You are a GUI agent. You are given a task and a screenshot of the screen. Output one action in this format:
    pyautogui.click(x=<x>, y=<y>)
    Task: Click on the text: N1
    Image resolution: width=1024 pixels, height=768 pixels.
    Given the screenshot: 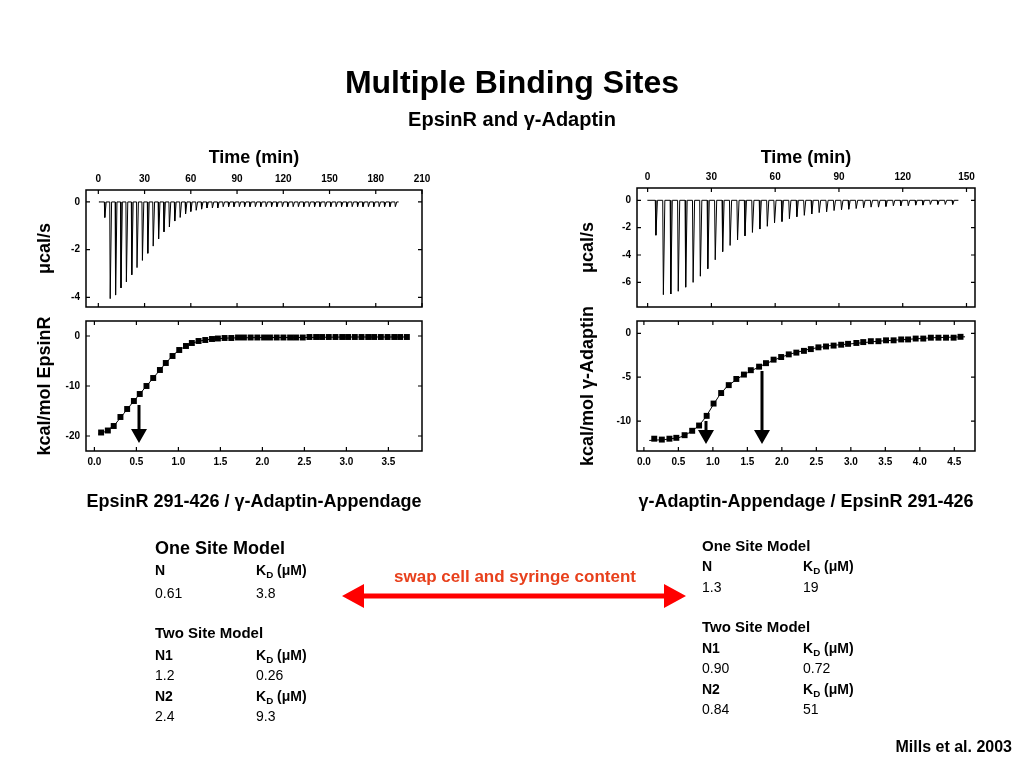 What is the action you would take?
    pyautogui.click(x=164, y=655)
    